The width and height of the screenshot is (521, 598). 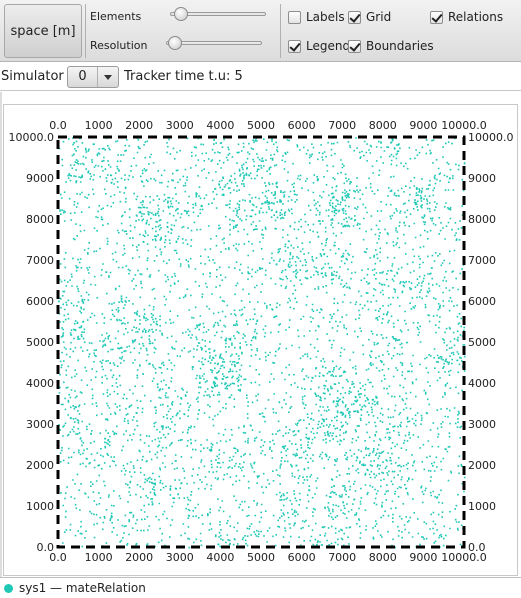 What do you see at coordinates (482, 219) in the screenshot?
I see `y-tick-label-right: 8000` at bounding box center [482, 219].